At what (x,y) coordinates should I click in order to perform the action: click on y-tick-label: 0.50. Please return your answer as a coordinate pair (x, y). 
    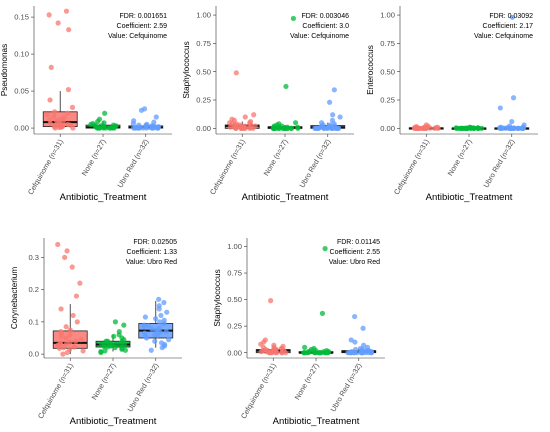
    Looking at the image, I should click on (387, 71).